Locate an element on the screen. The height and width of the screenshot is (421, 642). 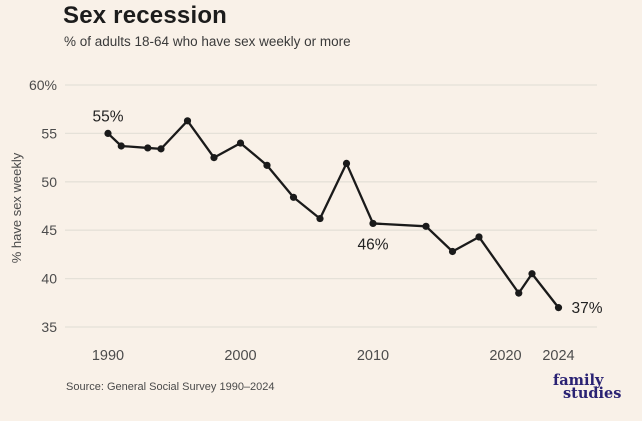
data-label: 37% is located at coordinates (587, 308).